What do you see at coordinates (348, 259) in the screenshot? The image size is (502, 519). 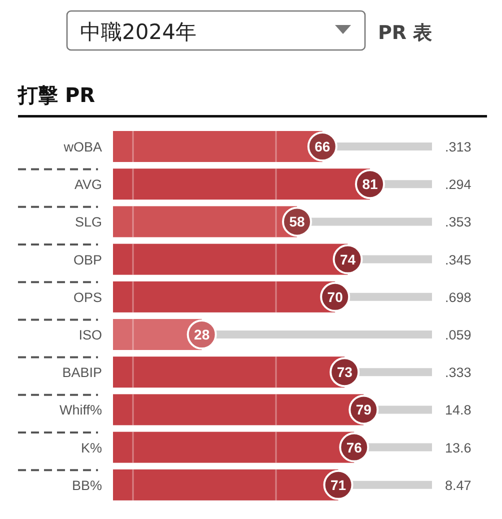 I see `data-label: 74` at bounding box center [348, 259].